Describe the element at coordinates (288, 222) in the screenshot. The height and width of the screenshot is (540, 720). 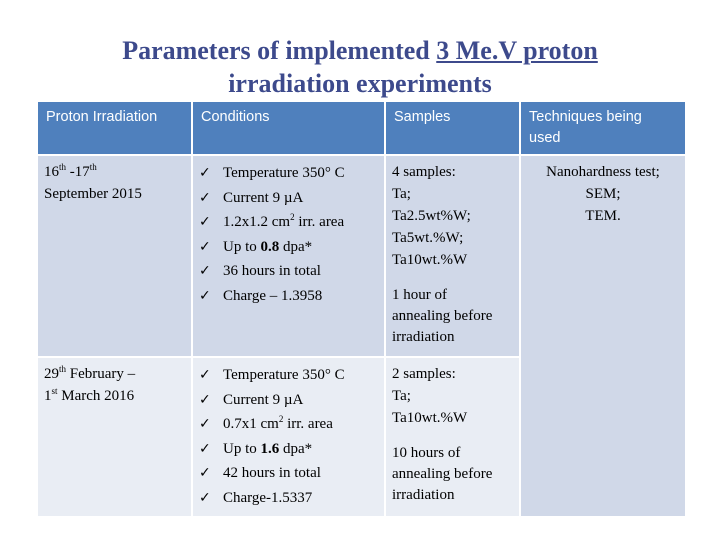
I see `list-item: ✓ 1.2x1.2 cm2 irr. area` at that location.